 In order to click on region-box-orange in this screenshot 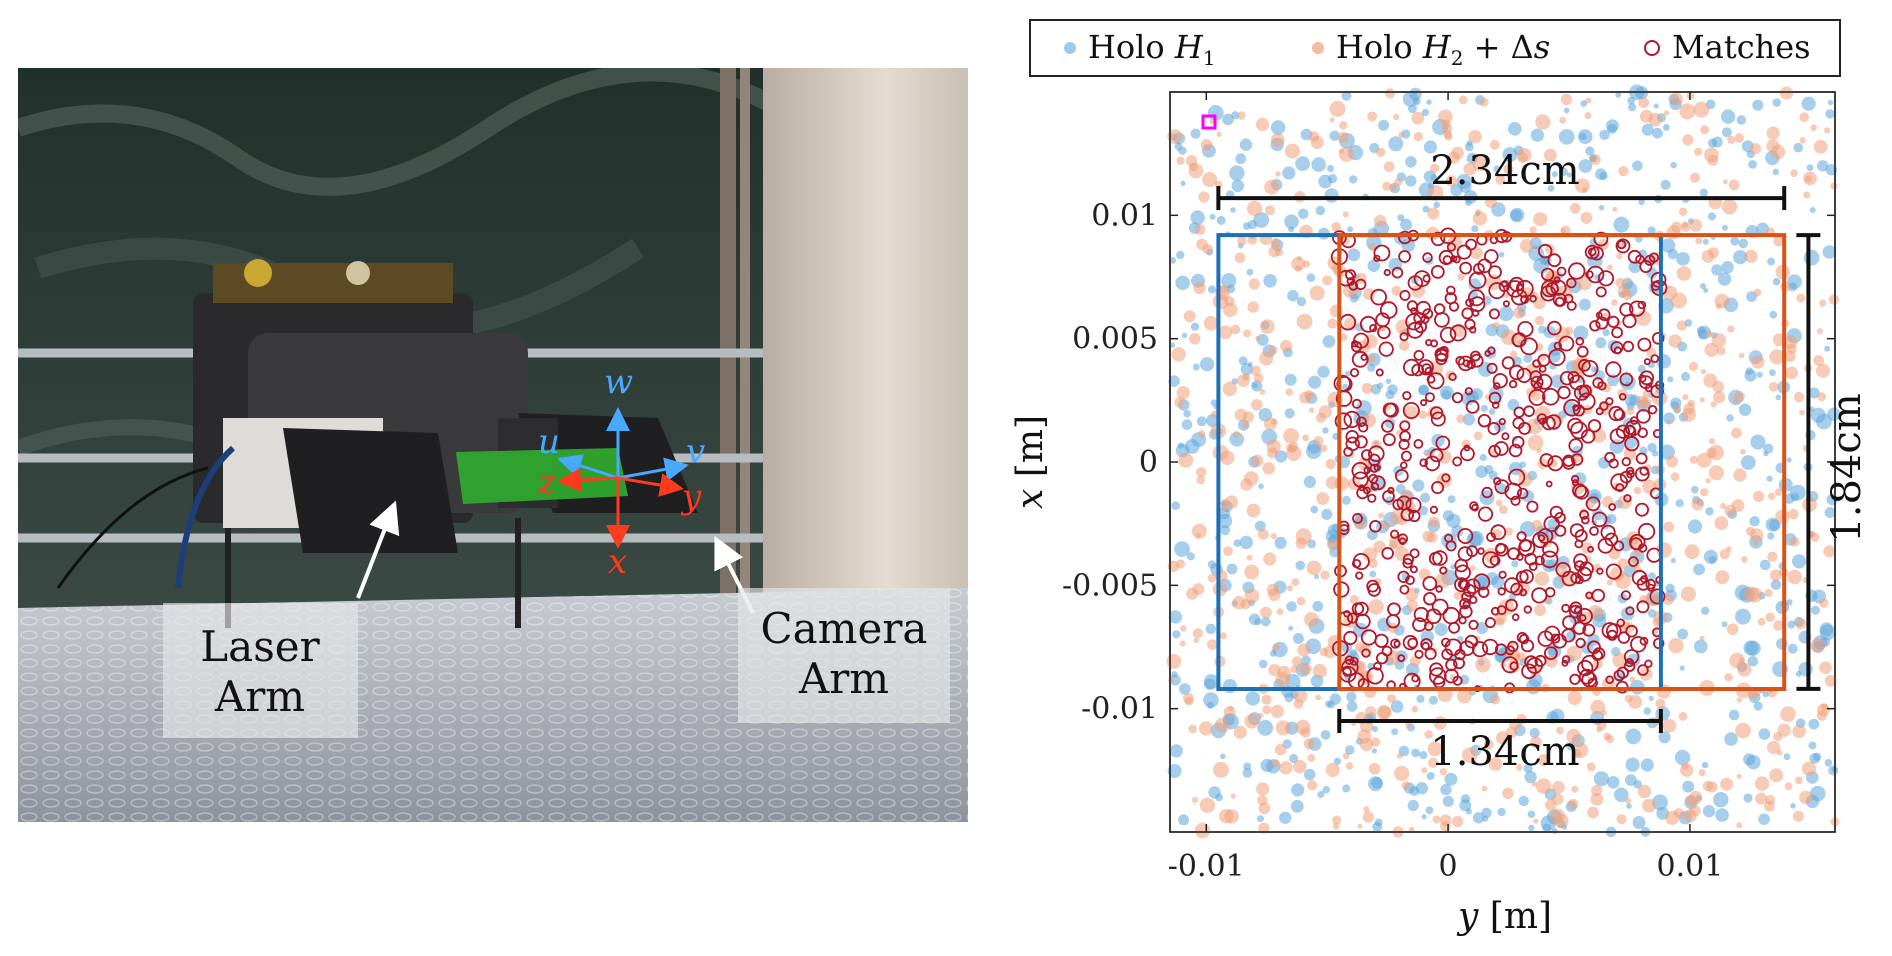, I will do `click(1562, 462)`.